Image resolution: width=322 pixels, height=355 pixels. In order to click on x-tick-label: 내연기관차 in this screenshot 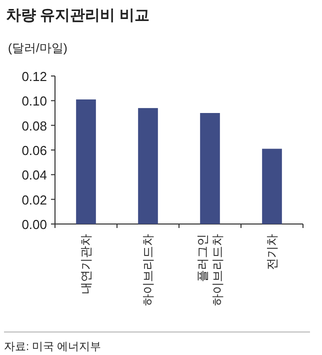, I will do `click(86, 264)`.